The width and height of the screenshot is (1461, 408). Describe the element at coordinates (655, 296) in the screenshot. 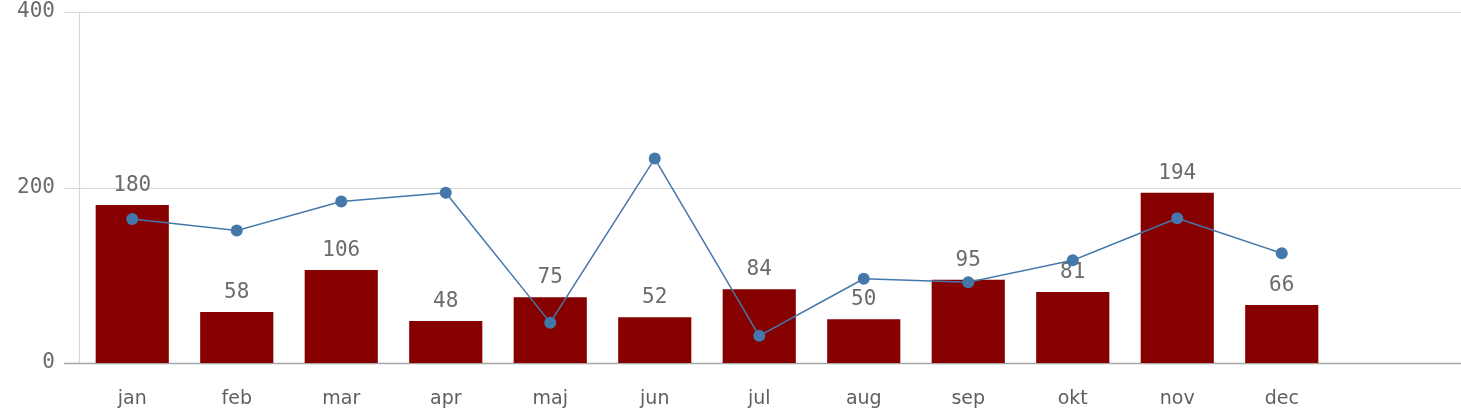

I see `data-label: 52` at that location.